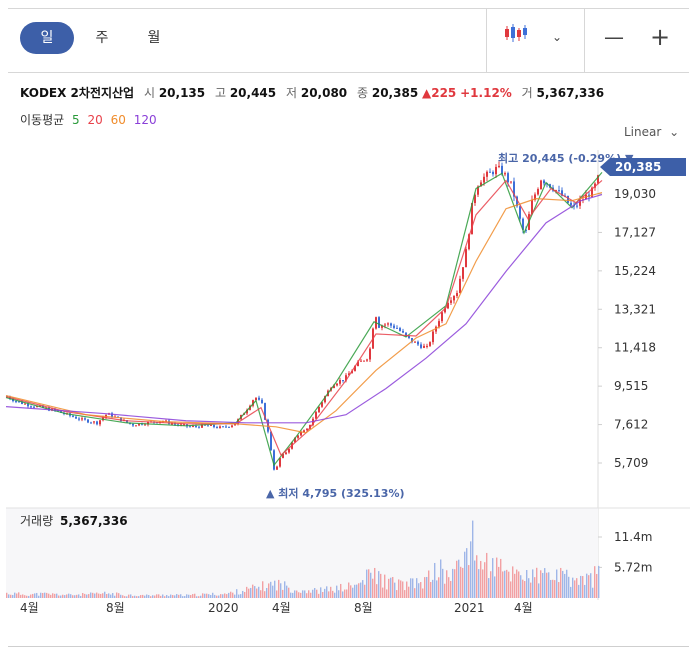  What do you see at coordinates (517, 37) in the screenshot?
I see `candlestick-icon` at bounding box center [517, 37].